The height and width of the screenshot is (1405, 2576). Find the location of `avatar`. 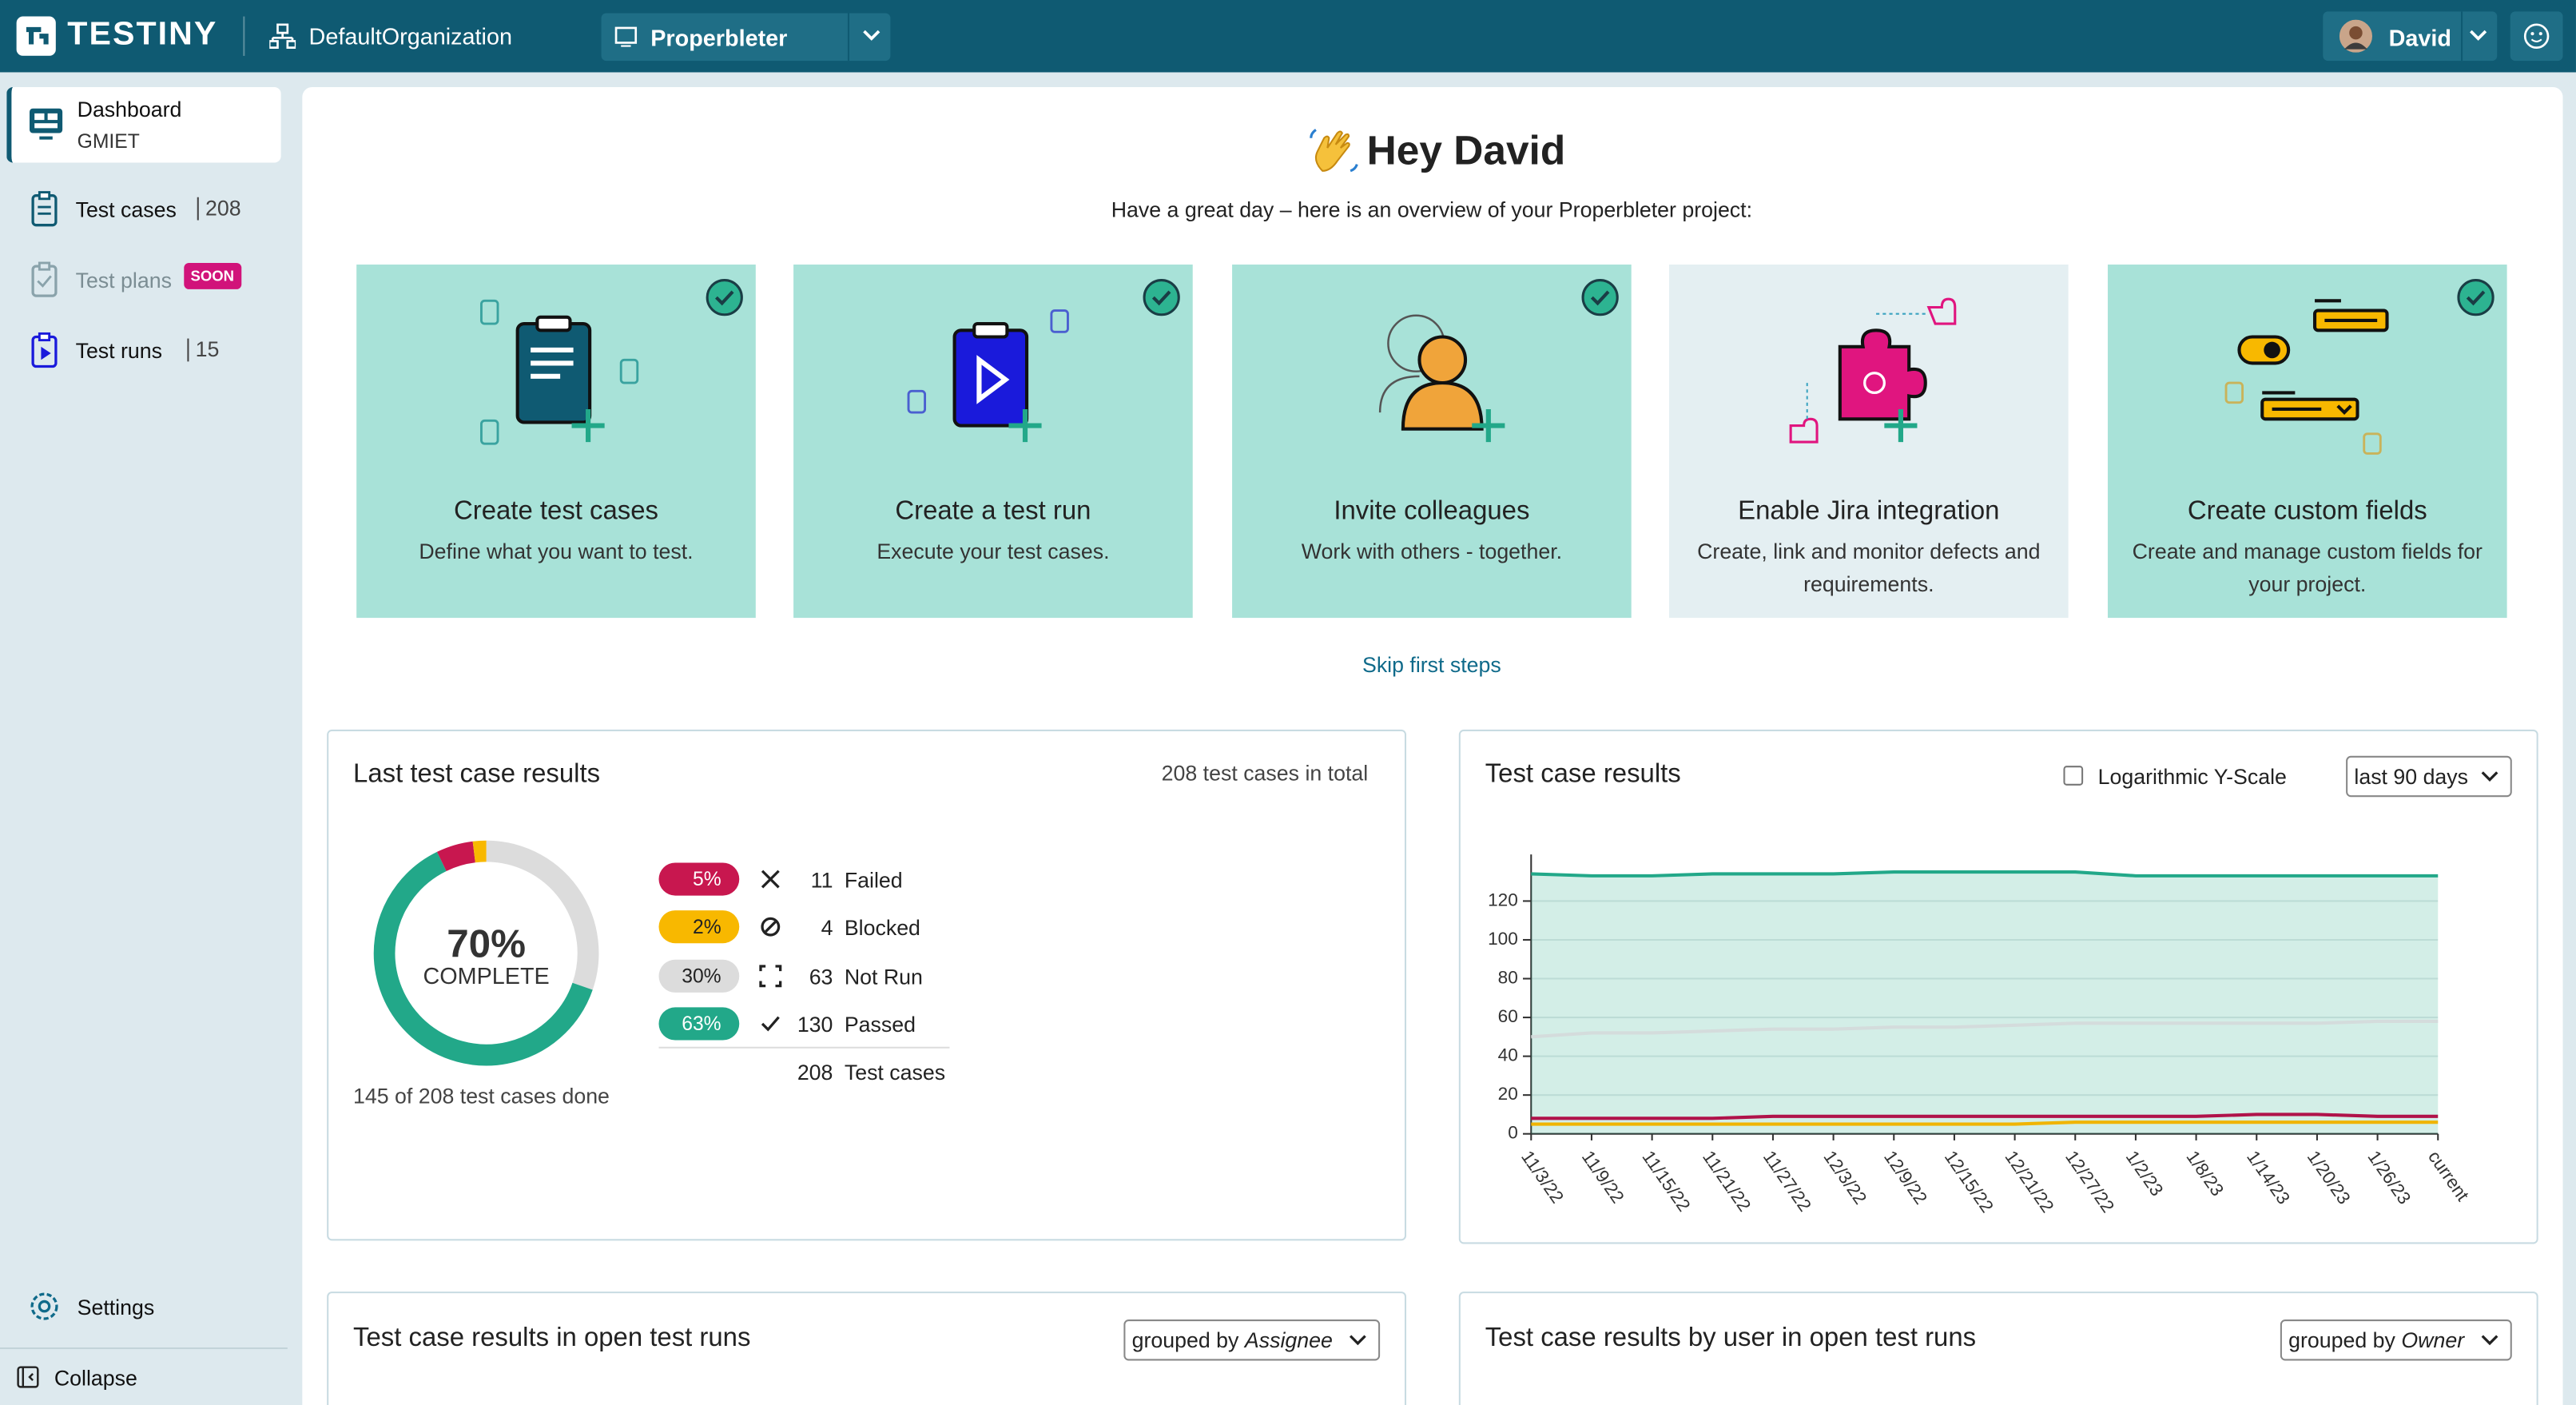

avatar is located at coordinates (2356, 36).